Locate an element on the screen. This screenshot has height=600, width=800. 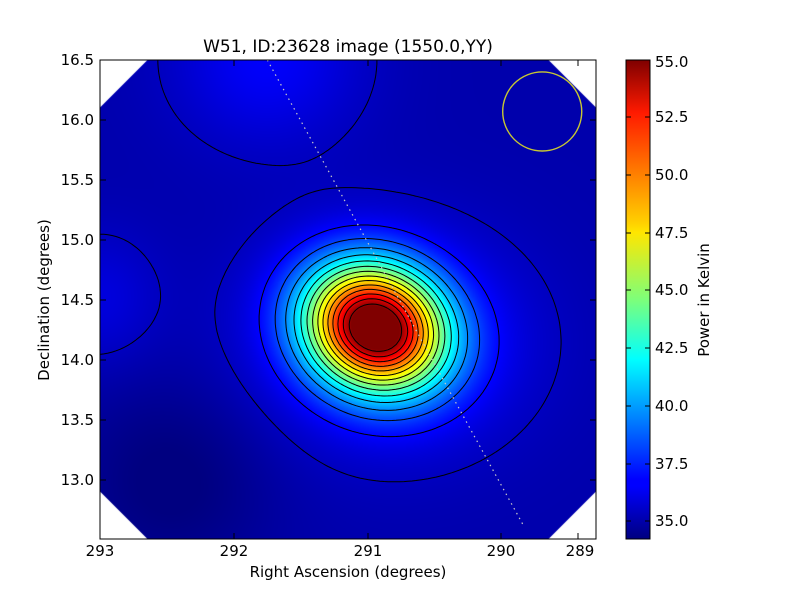
cbar-tick-label: 52.5 is located at coordinates (671, 117).